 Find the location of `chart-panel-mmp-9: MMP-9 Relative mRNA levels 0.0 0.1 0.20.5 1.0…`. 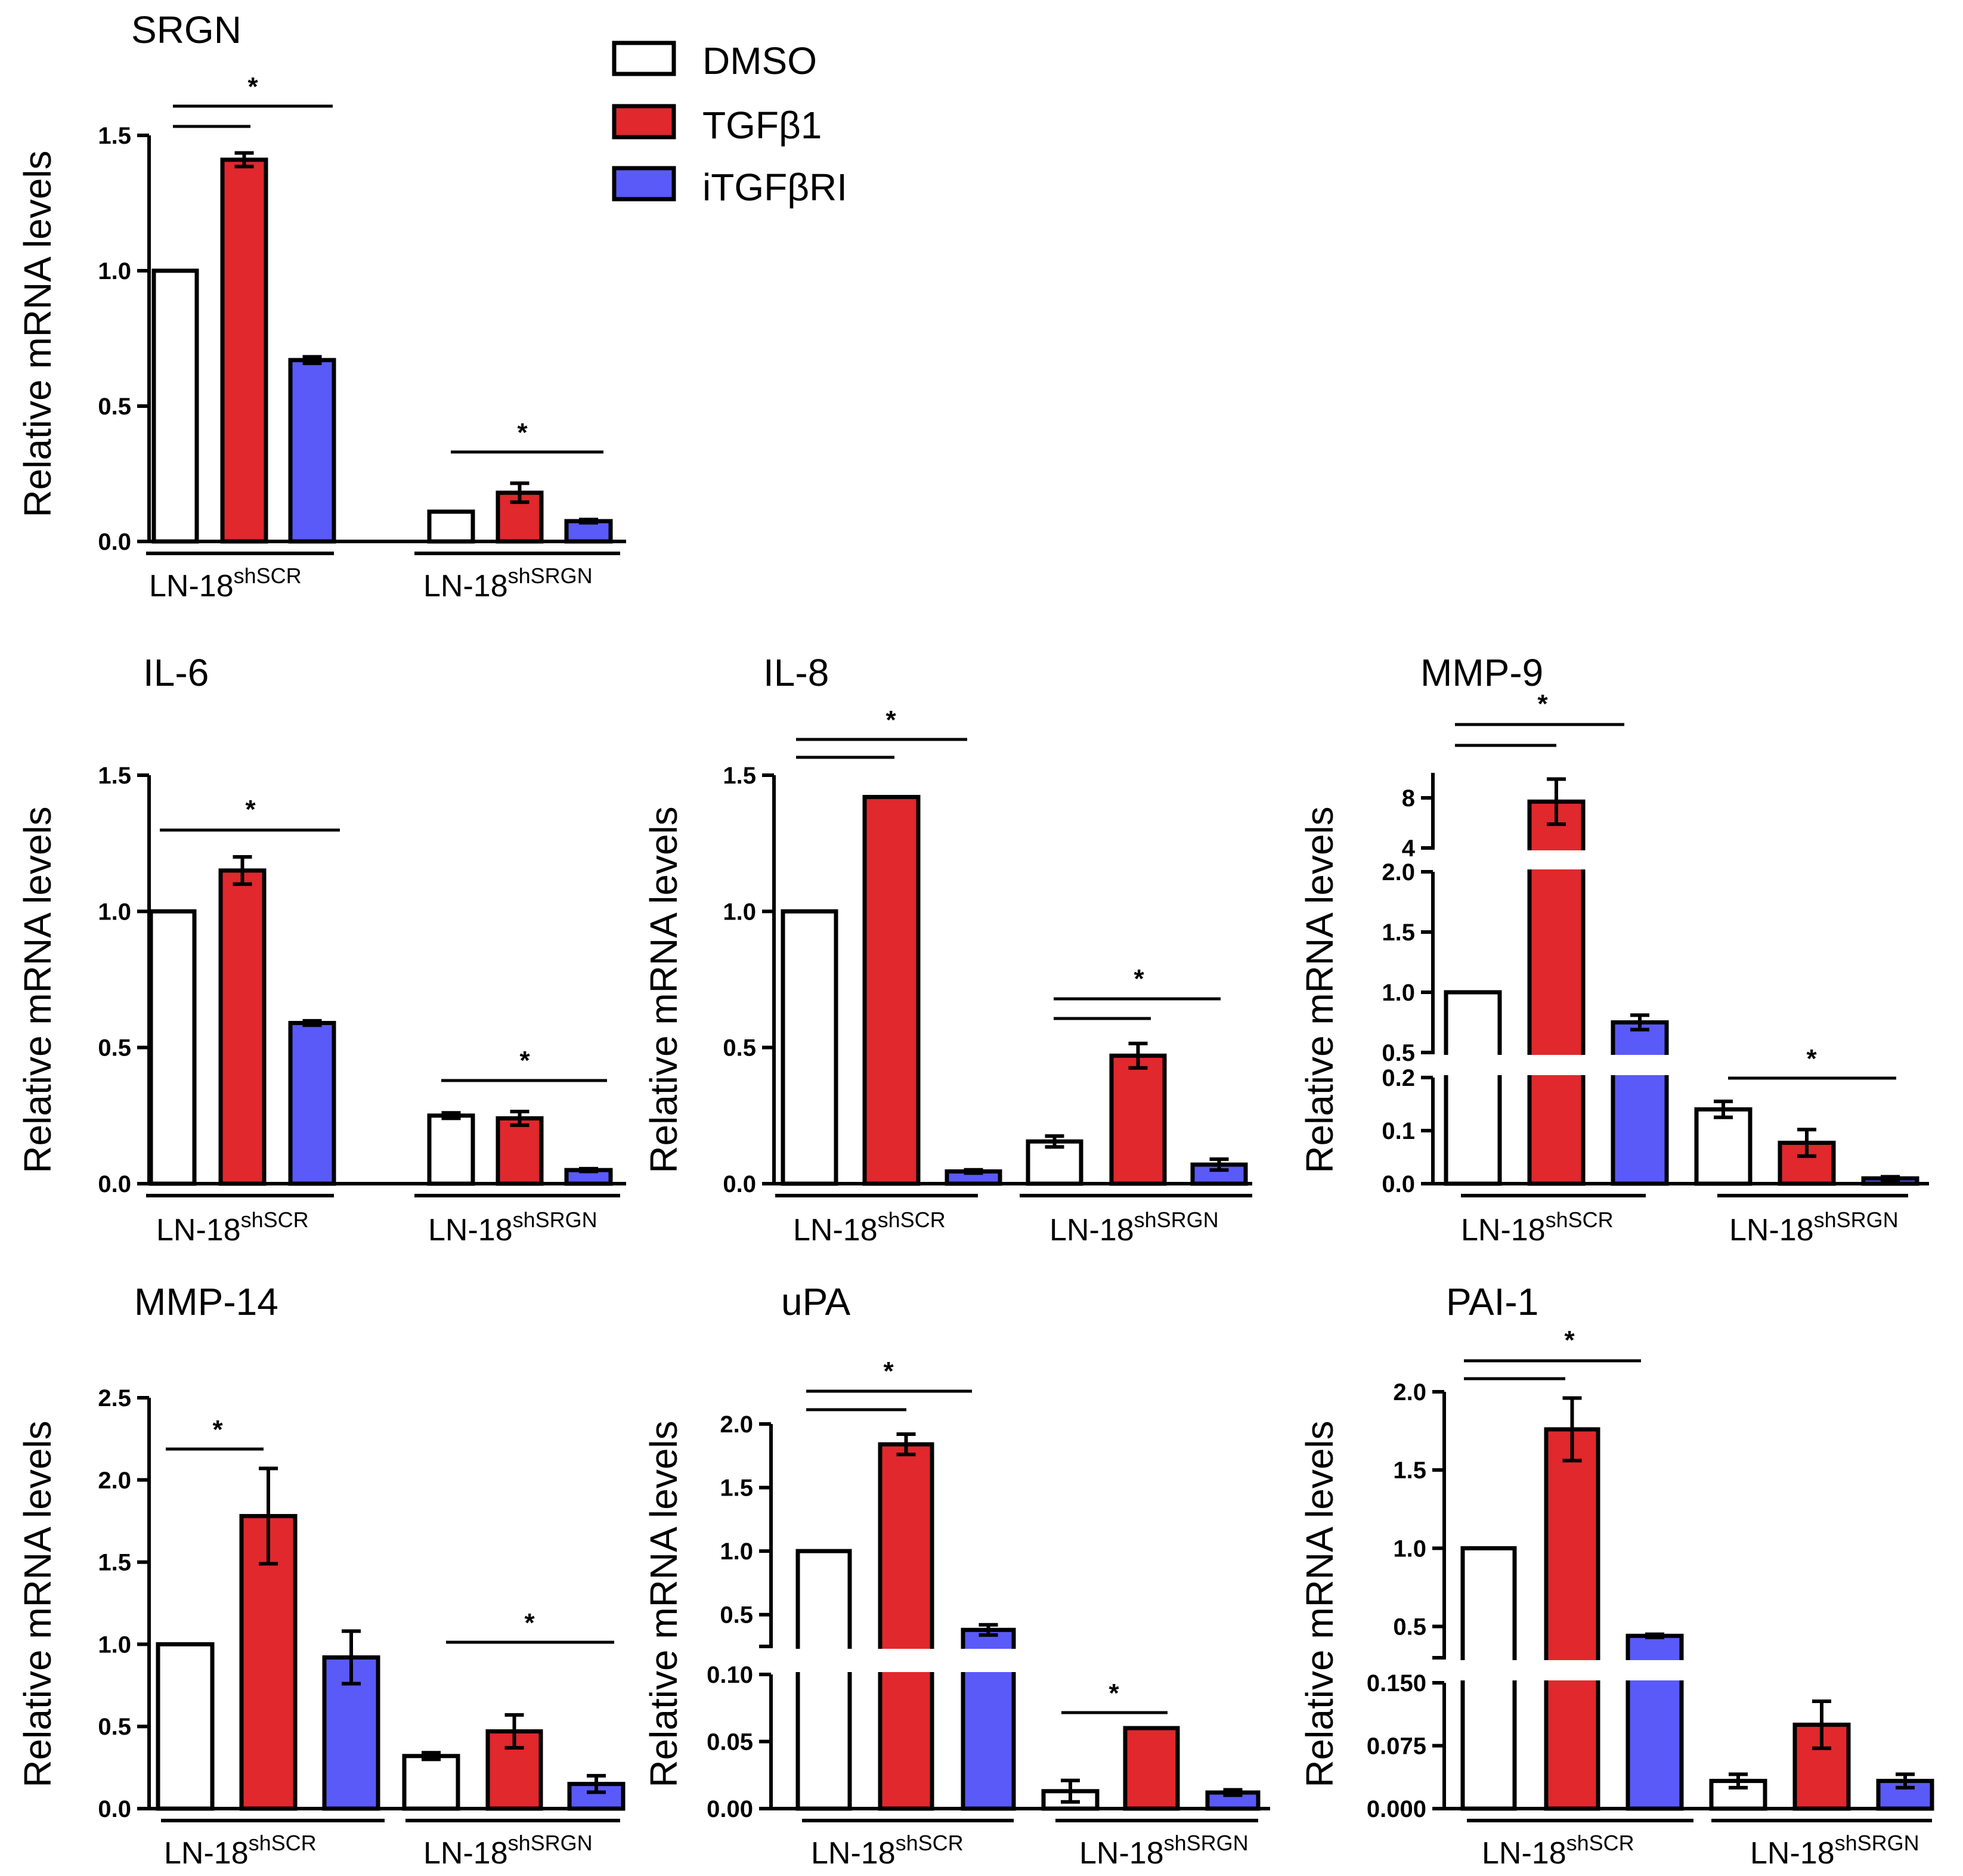

chart-panel-mmp-9: MMP-9 Relative mRNA levels 0.0 0.1 0.20.5 1.0… is located at coordinates (1614, 949).